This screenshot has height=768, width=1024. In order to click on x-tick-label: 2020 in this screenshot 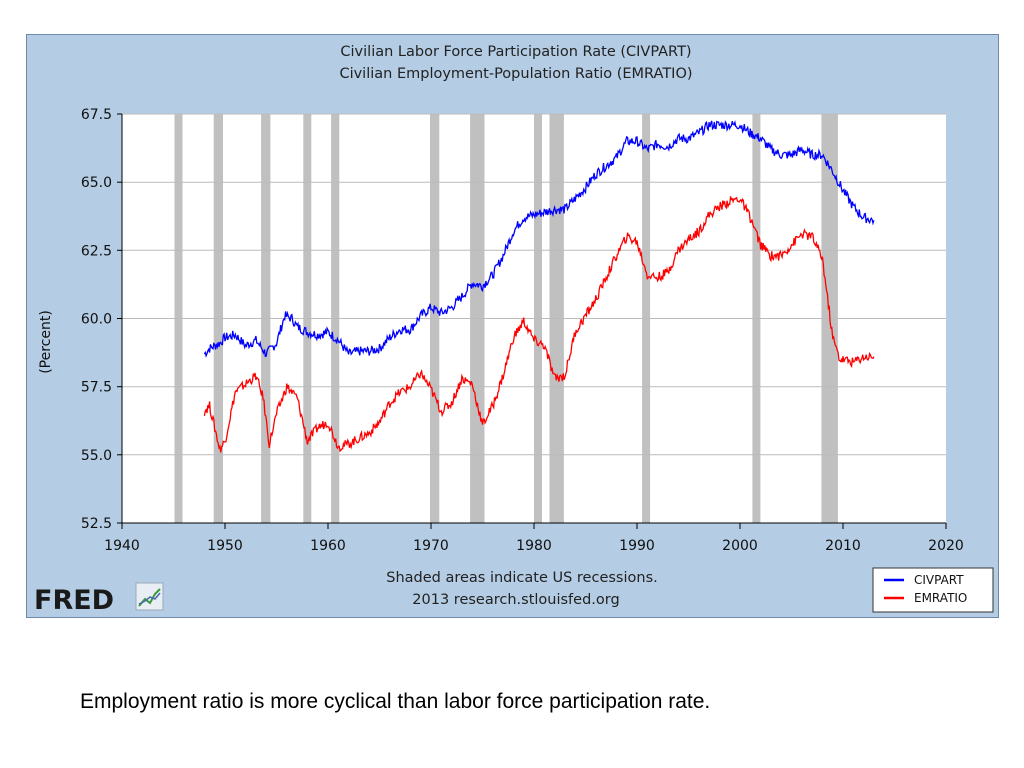, I will do `click(946, 546)`.